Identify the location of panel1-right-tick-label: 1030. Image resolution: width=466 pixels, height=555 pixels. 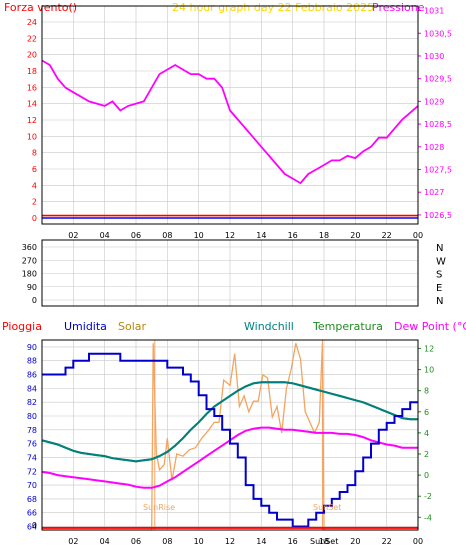
(434, 56).